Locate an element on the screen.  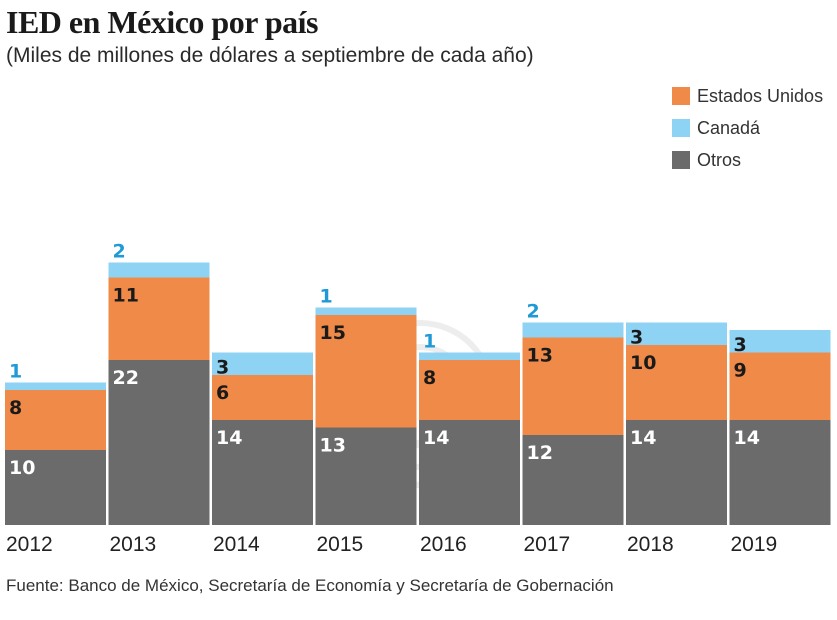
value-label-canada-2014: 3 is located at coordinates (222, 368).